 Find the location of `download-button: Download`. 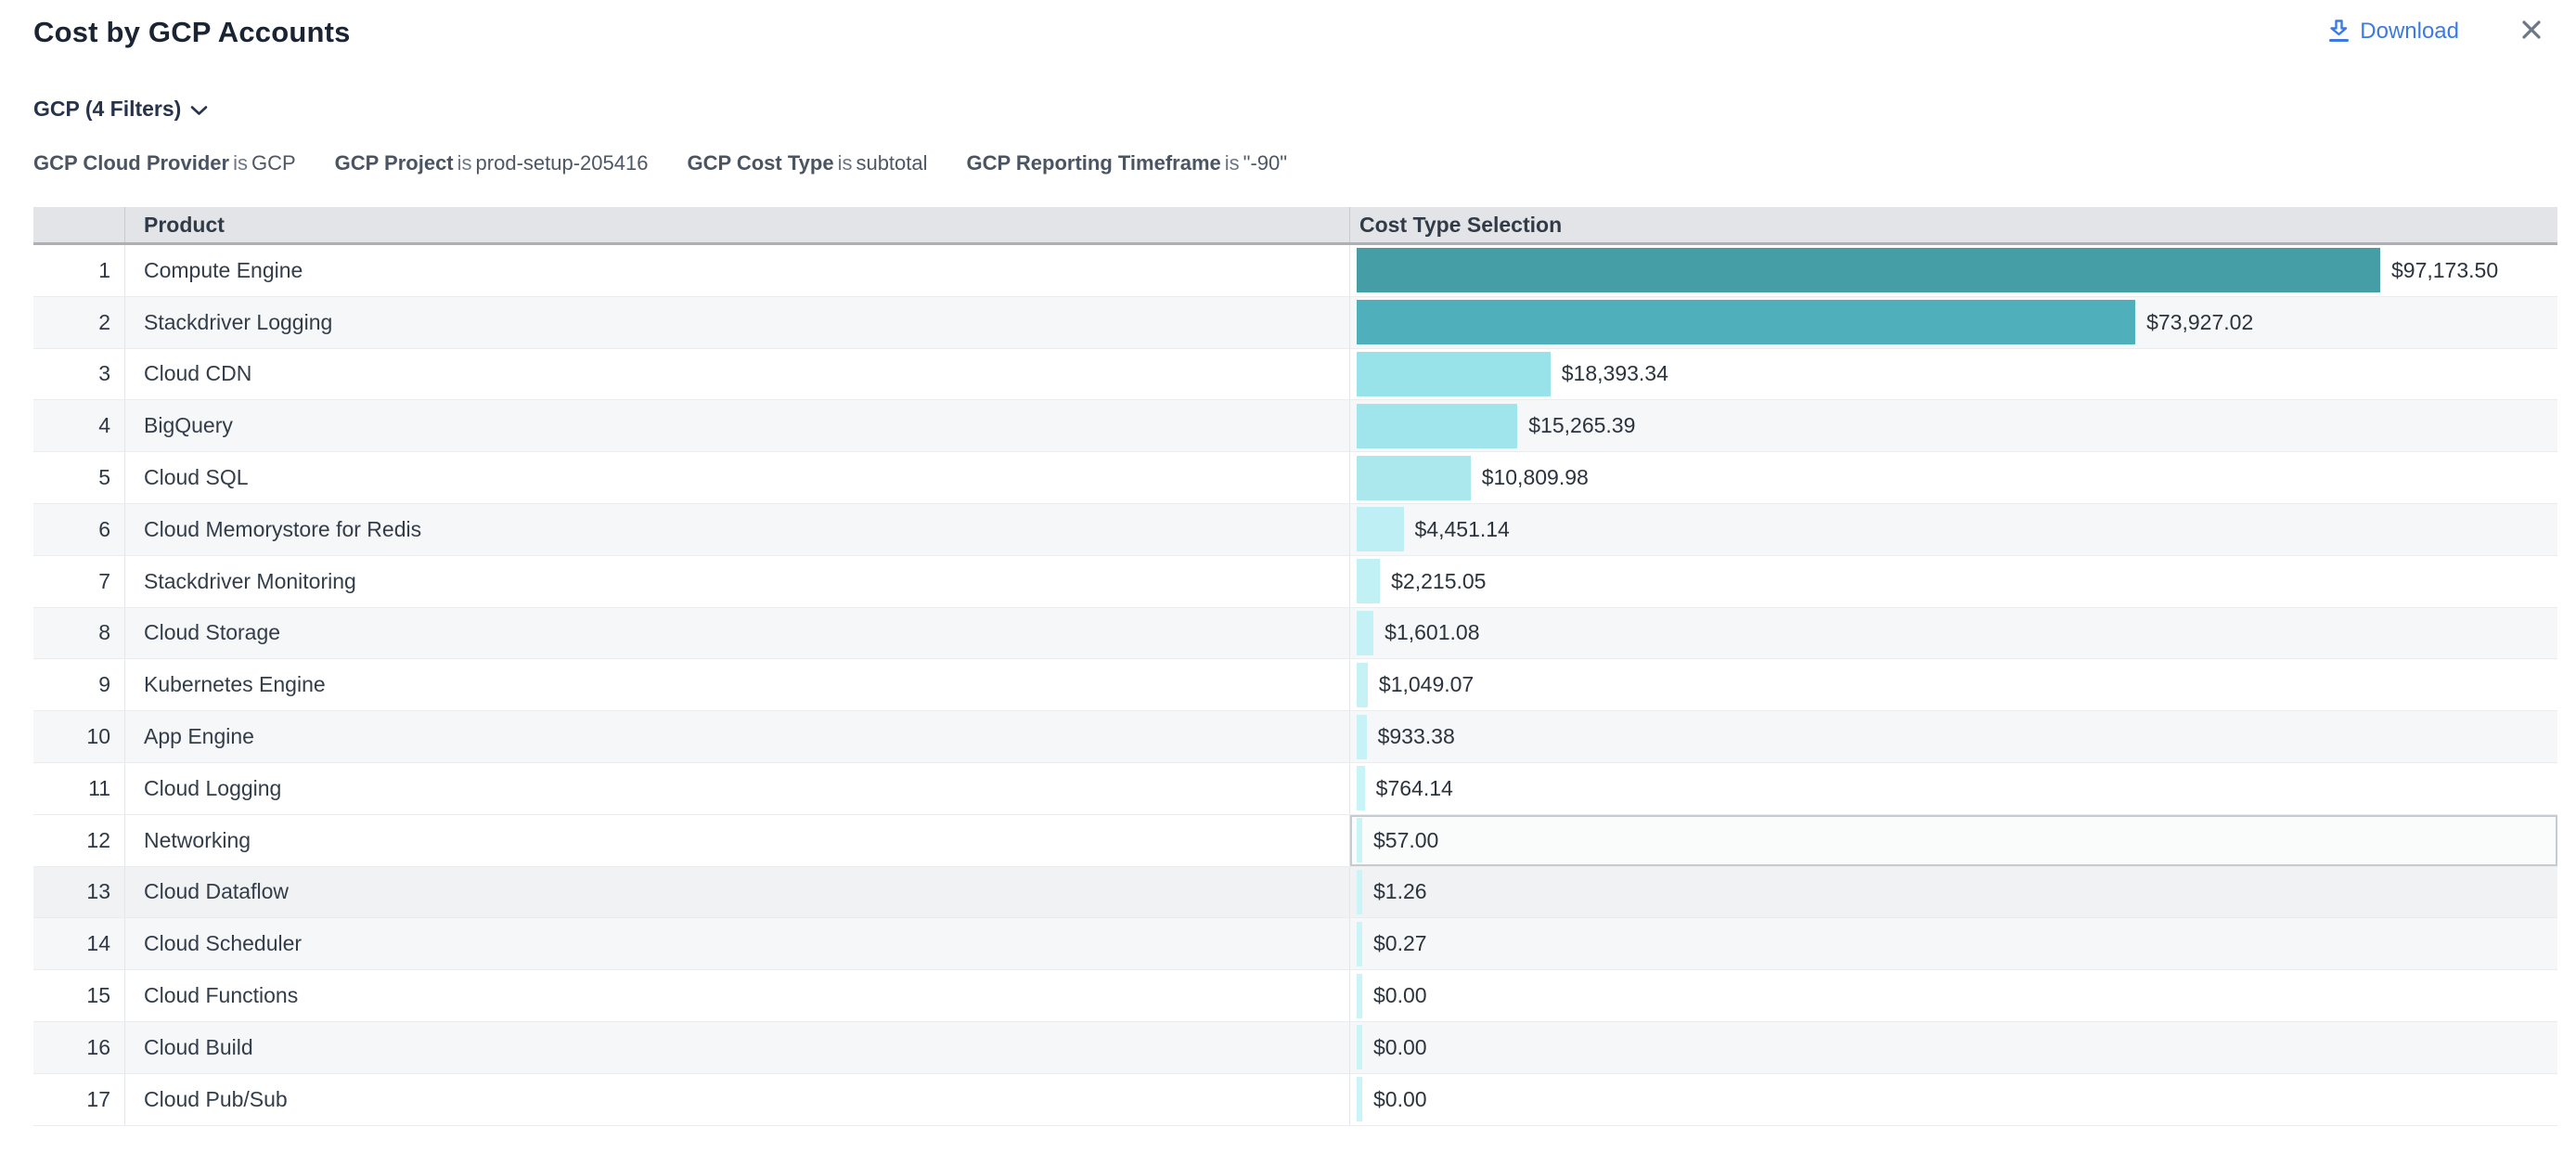

download-button: Download is located at coordinates (2393, 32).